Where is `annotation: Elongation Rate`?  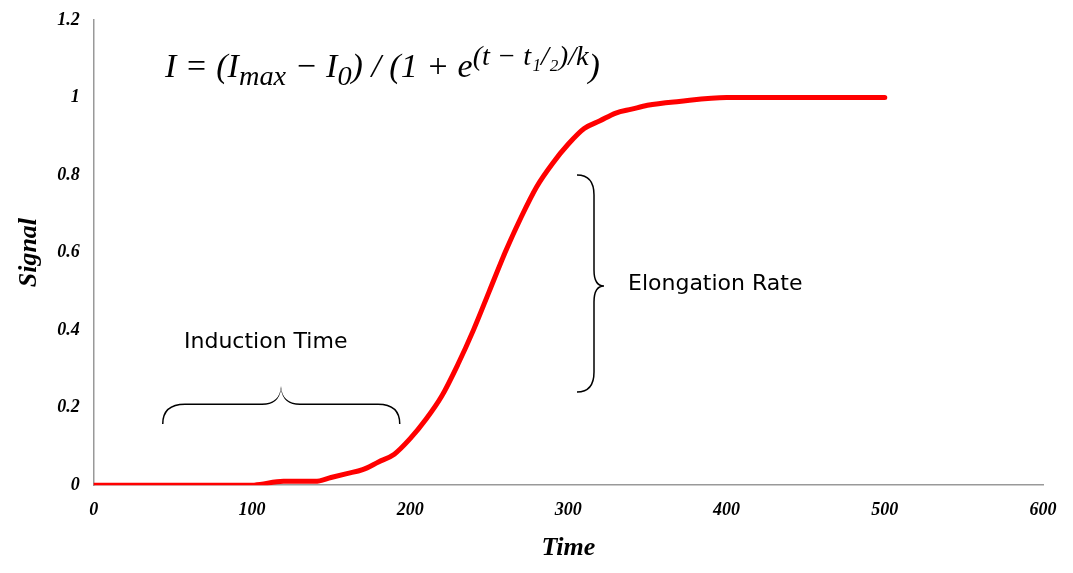
annotation: Elongation Rate is located at coordinates (715, 282).